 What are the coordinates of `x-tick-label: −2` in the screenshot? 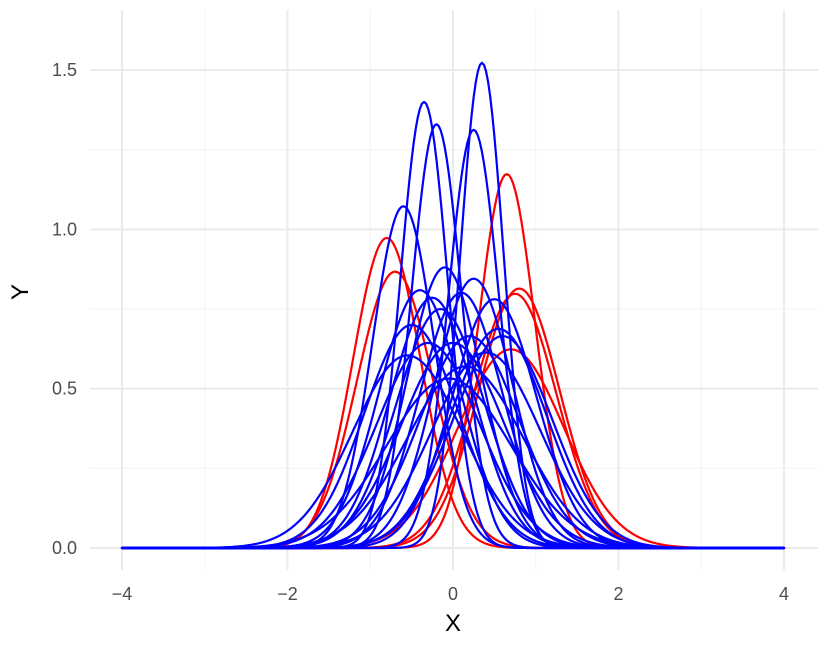 It's located at (287, 594).